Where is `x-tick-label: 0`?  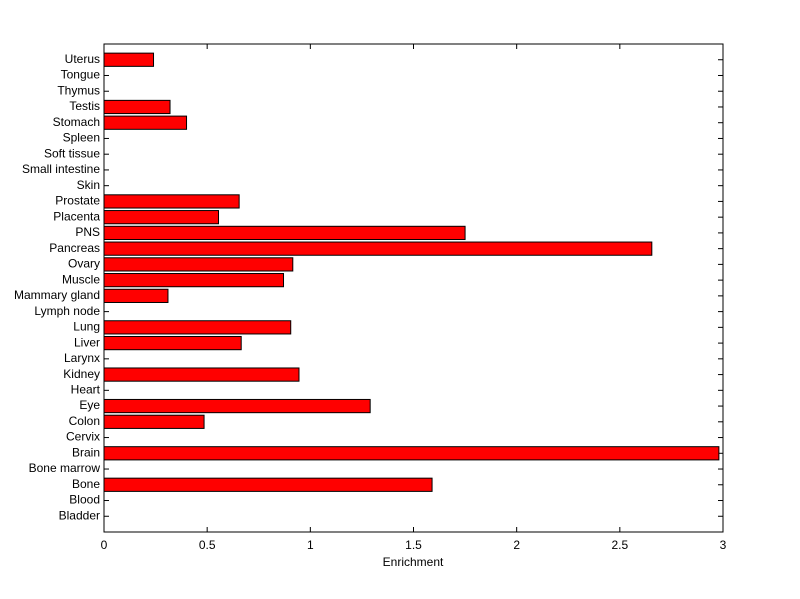
x-tick-label: 0 is located at coordinates (104, 545).